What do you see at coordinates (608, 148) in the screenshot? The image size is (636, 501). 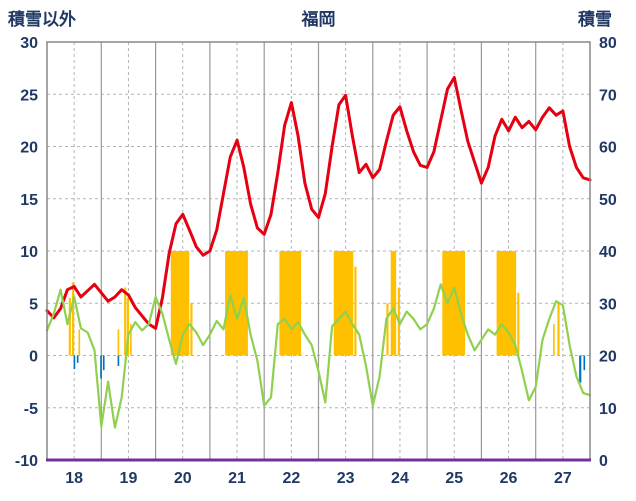 I see `right-axis-tick-label: 60` at bounding box center [608, 148].